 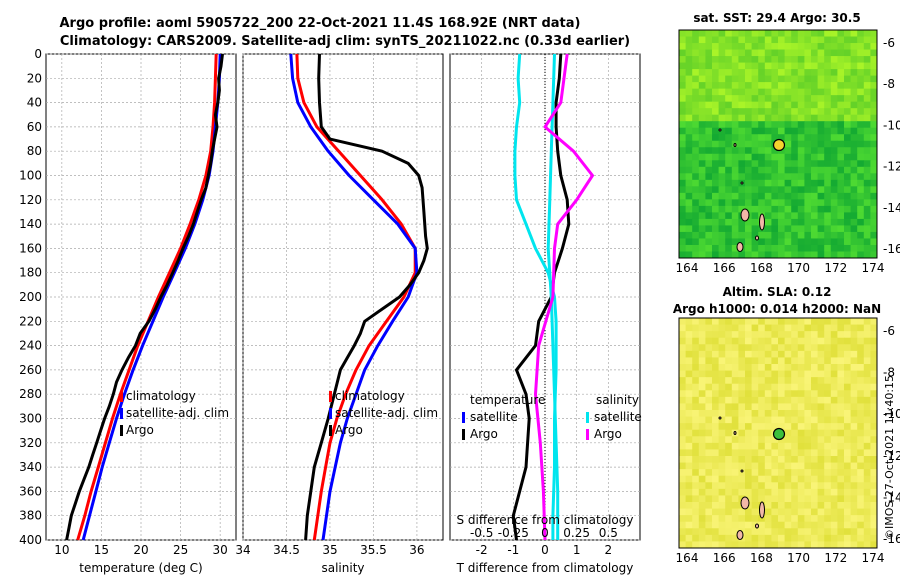 What do you see at coordinates (891, 414) in the screenshot?
I see `map-y-tick-label: -10` at bounding box center [891, 414].